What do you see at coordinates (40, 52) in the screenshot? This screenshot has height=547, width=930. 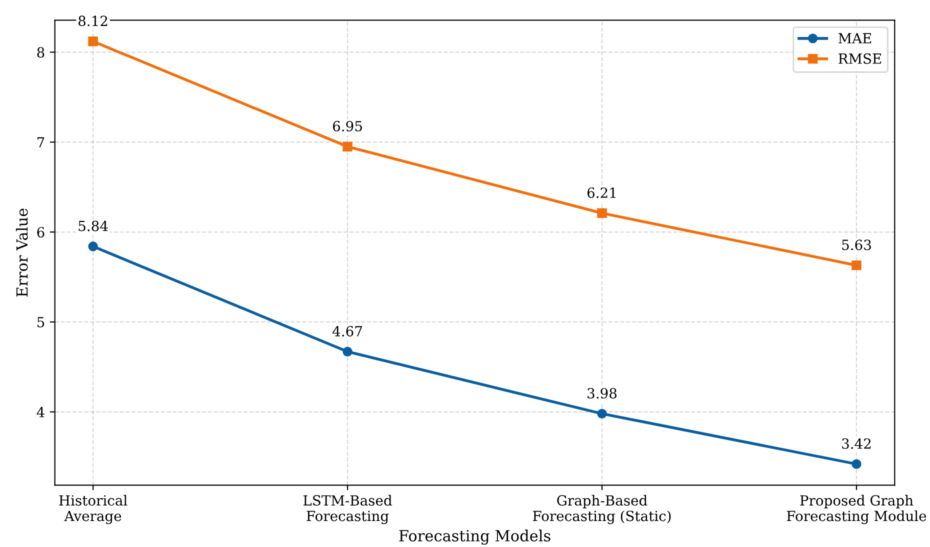 I see `y-tick-label: 8` at bounding box center [40, 52].